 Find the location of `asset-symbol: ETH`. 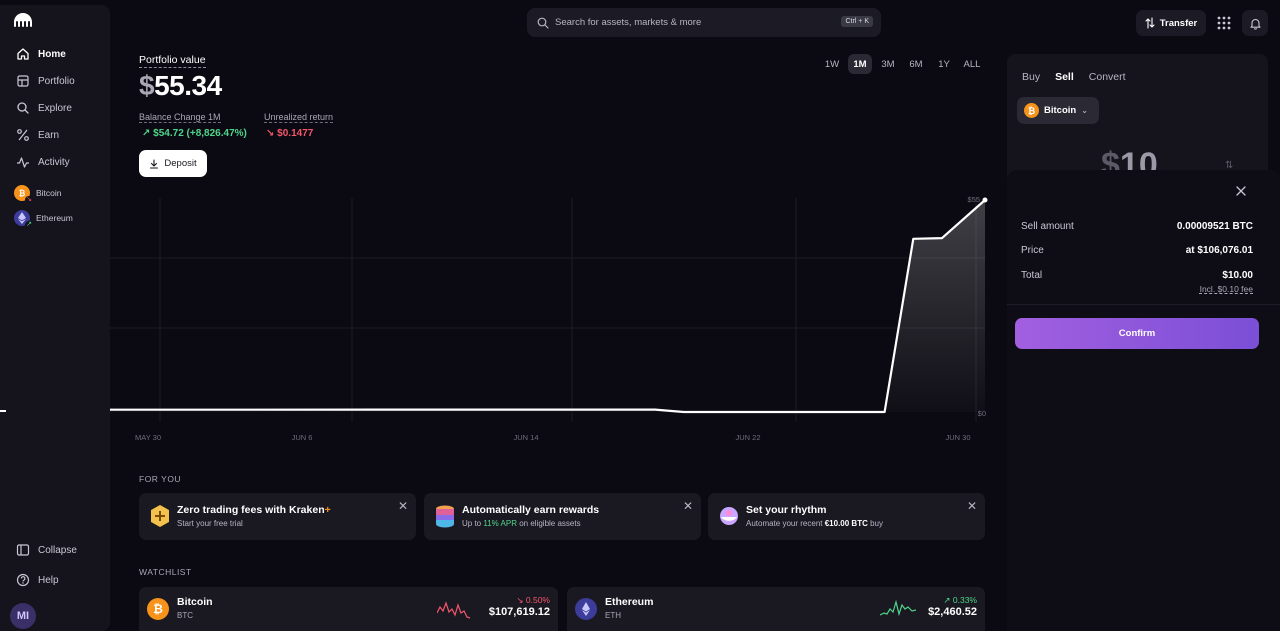

asset-symbol: ETH is located at coordinates (613, 615).